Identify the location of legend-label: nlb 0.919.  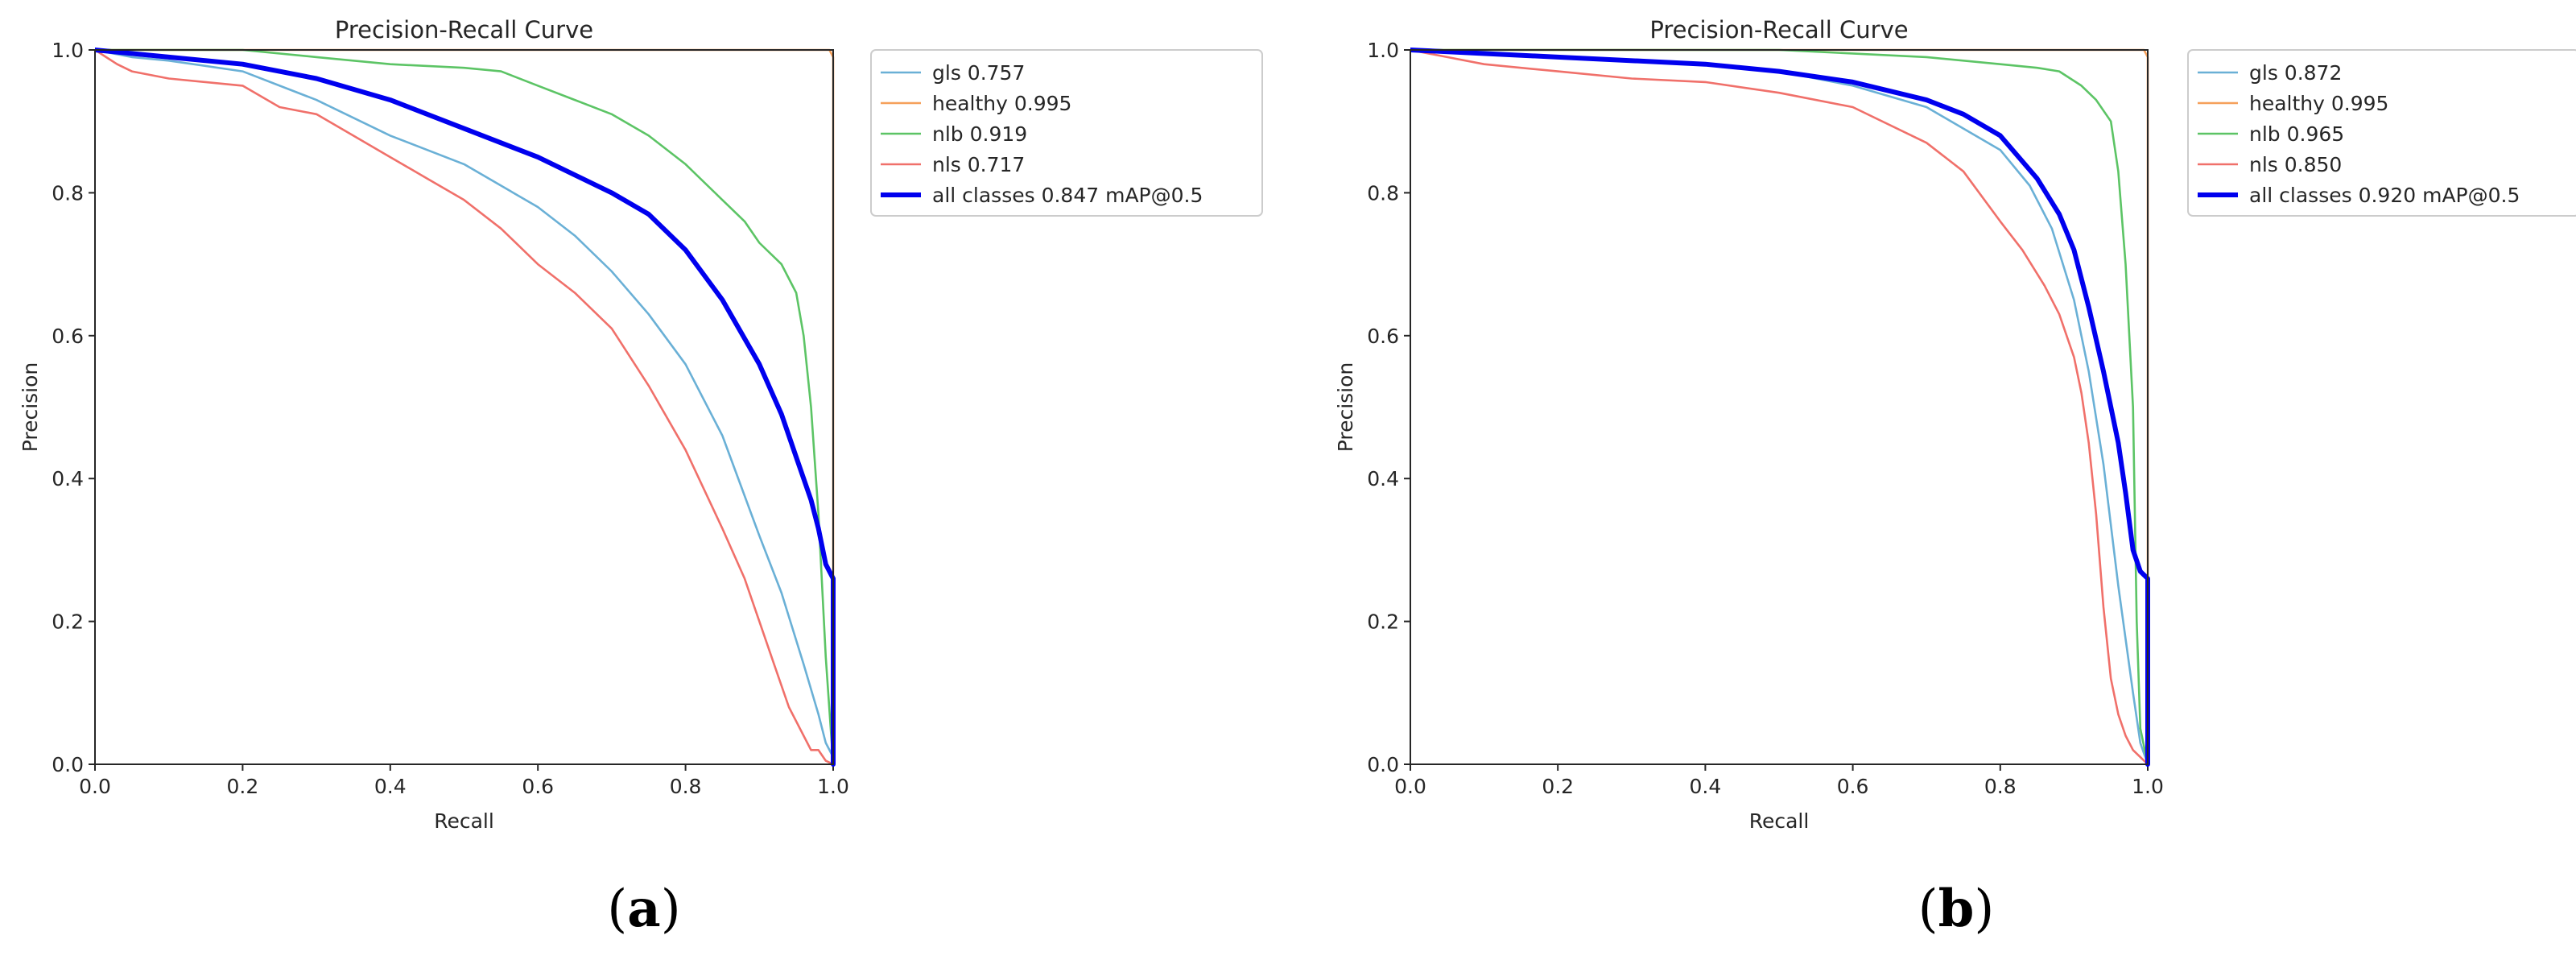
(979, 134).